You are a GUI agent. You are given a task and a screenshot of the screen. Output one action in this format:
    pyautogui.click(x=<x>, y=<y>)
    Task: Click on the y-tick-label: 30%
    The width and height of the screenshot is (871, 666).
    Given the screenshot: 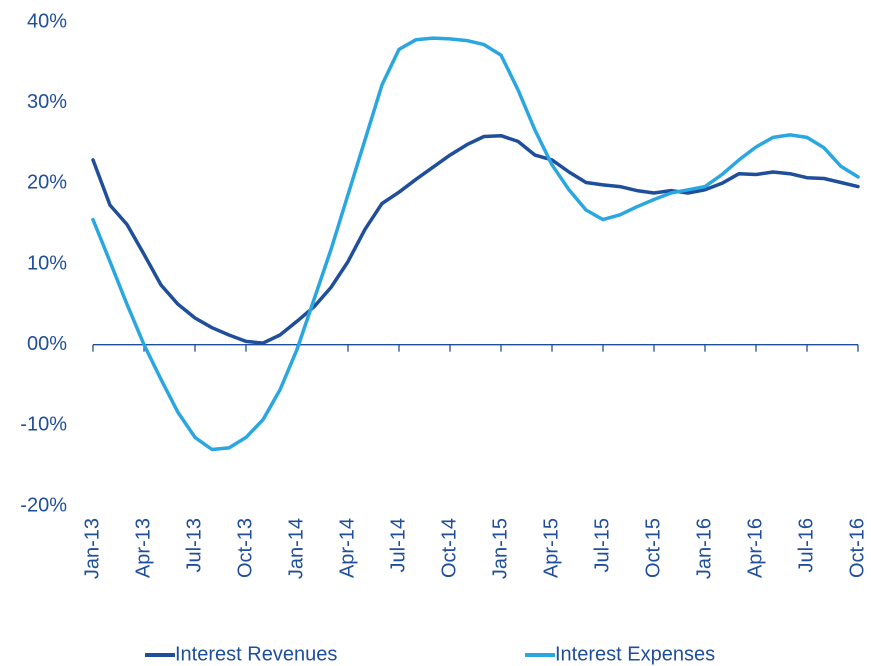 What is the action you would take?
    pyautogui.click(x=47, y=102)
    